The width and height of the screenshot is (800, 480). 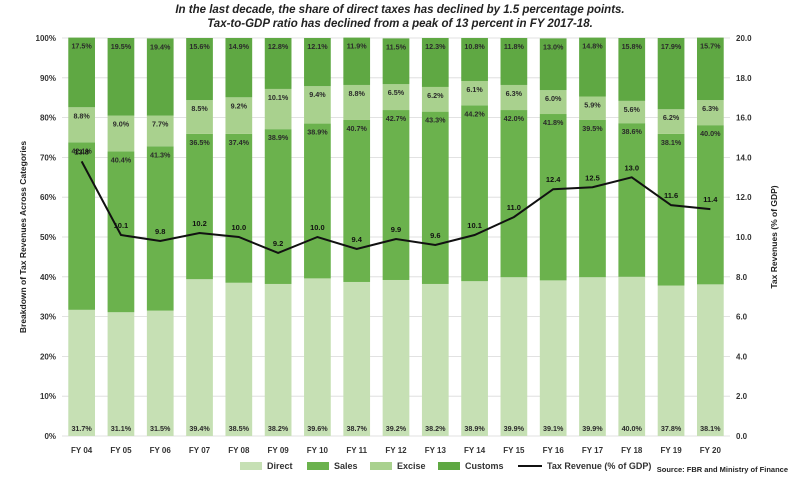 What do you see at coordinates (592, 428) in the screenshot?
I see `bar-label-direct: 39.9%` at bounding box center [592, 428].